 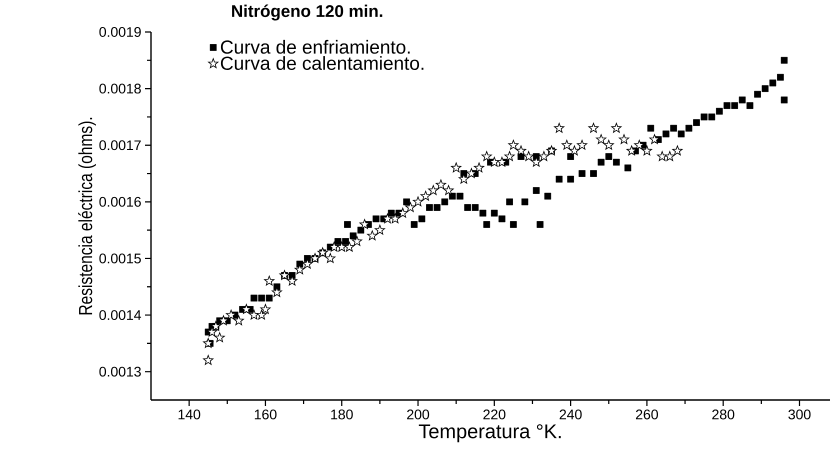 What do you see at coordinates (120, 89) in the screenshot?
I see `y-tick-label: 0.0018` at bounding box center [120, 89].